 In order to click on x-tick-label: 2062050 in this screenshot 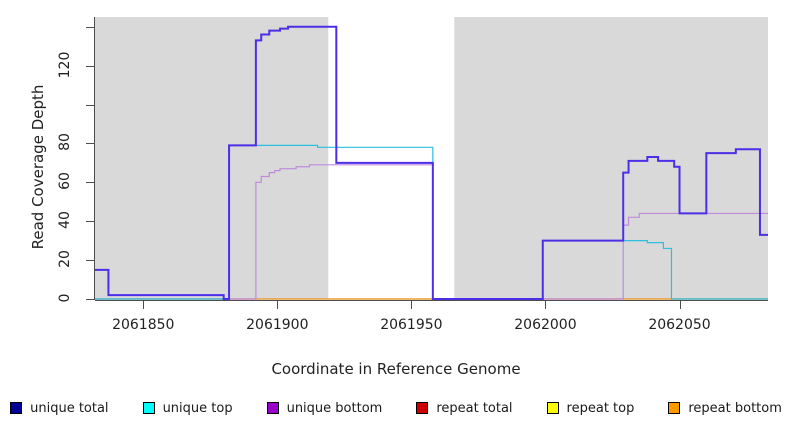, I will do `click(679, 325)`.